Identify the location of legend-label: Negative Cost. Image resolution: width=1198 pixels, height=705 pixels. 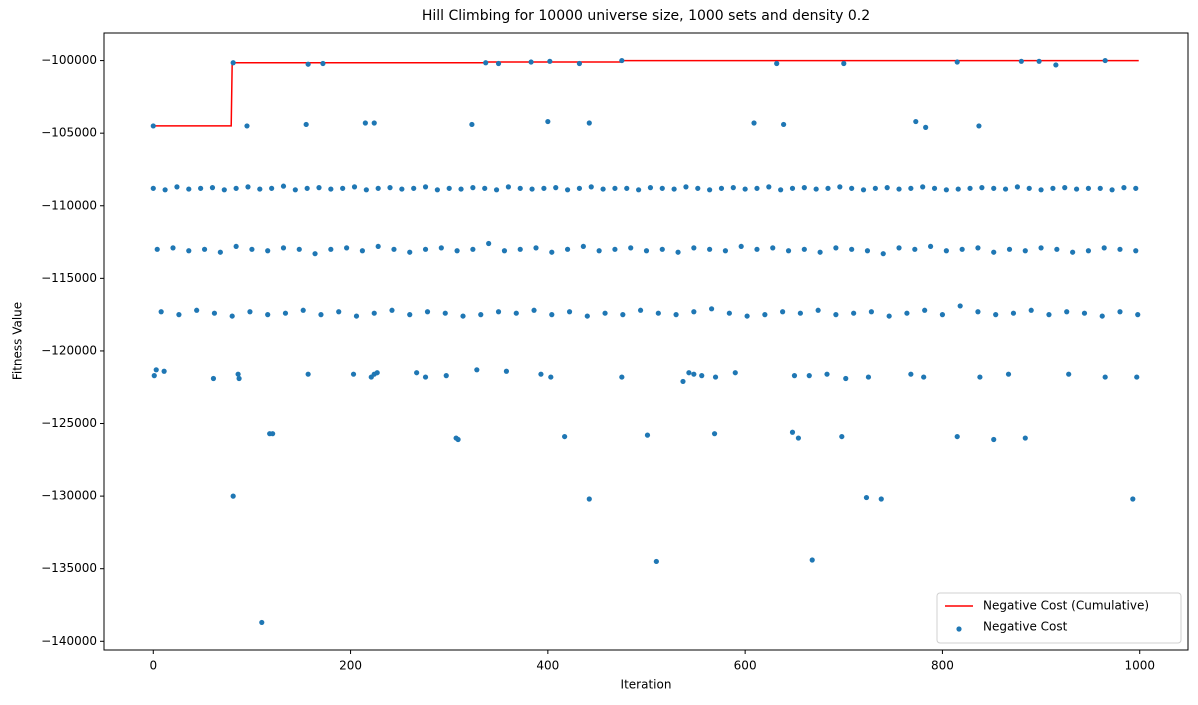
(1025, 627).